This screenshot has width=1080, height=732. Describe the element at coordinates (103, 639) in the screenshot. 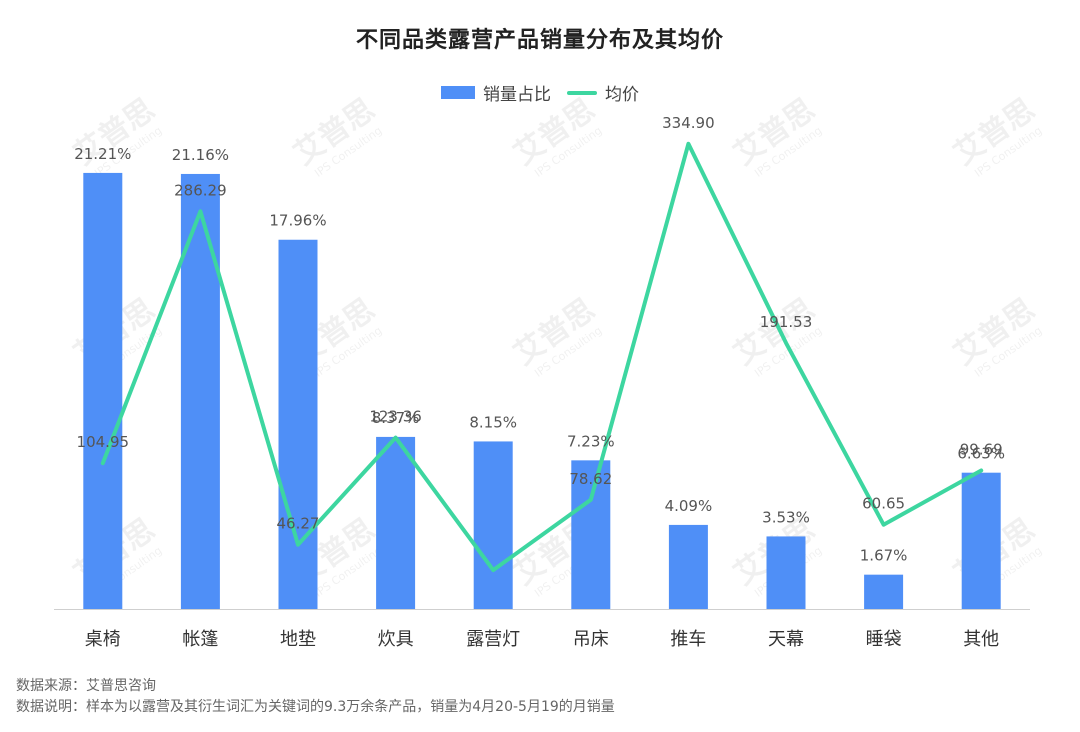

I see `x-tick-label: 桌椅` at that location.